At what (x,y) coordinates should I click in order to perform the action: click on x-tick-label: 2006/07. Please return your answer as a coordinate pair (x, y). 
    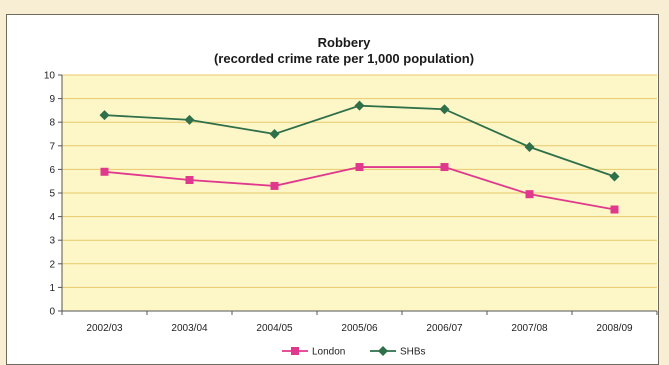
    Looking at the image, I should click on (444, 328).